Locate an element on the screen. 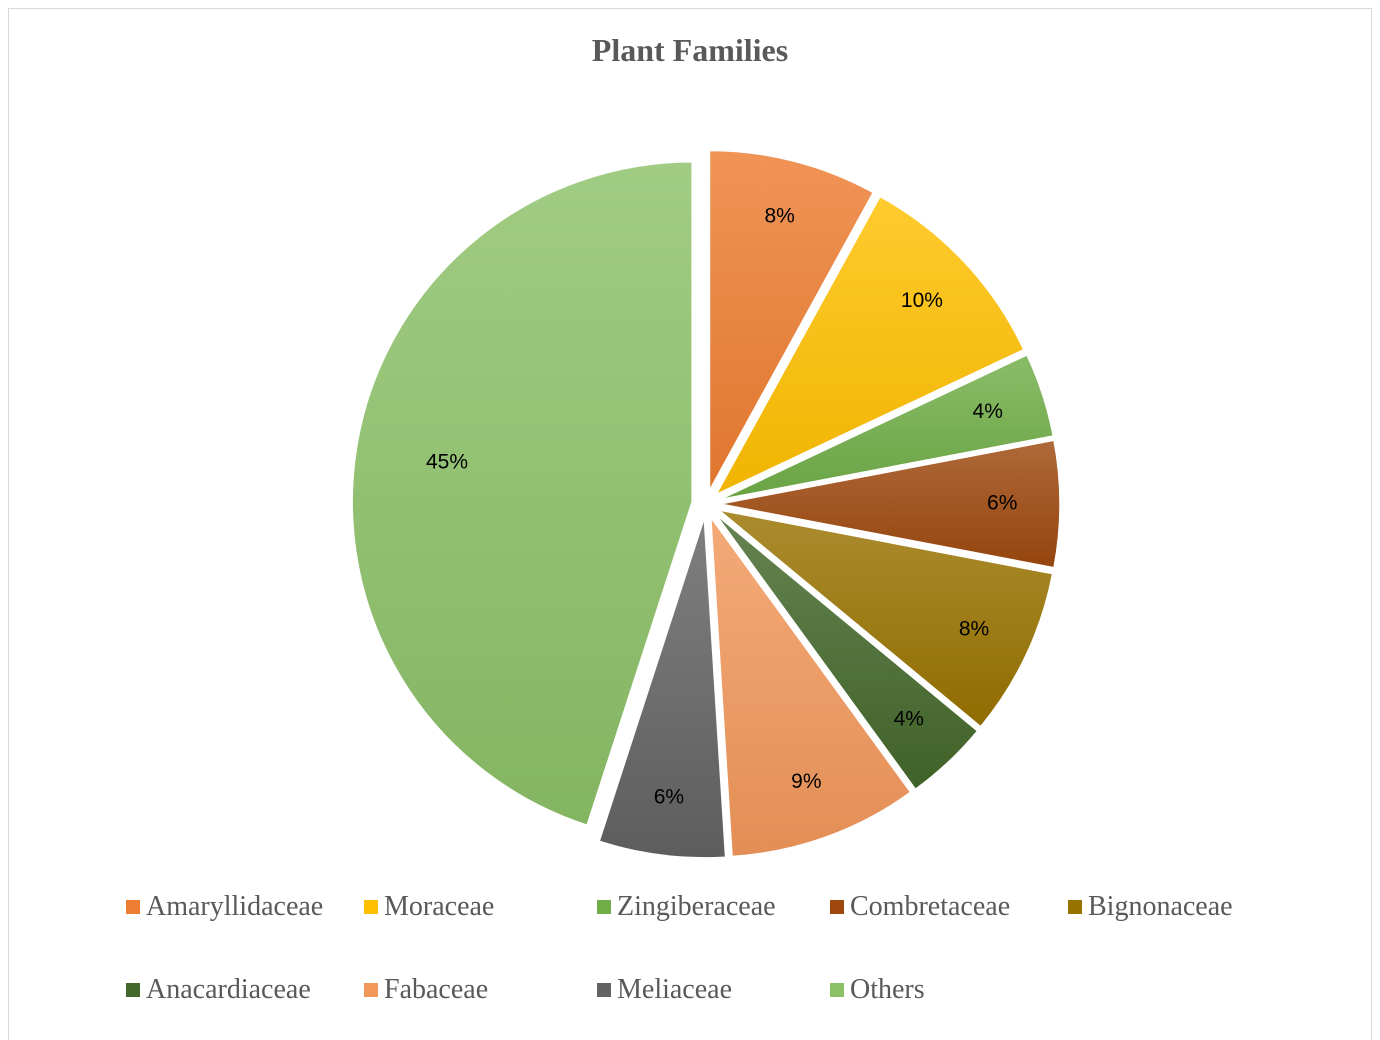  pie-slice-anacardiaceae is located at coordinates (846, 652).